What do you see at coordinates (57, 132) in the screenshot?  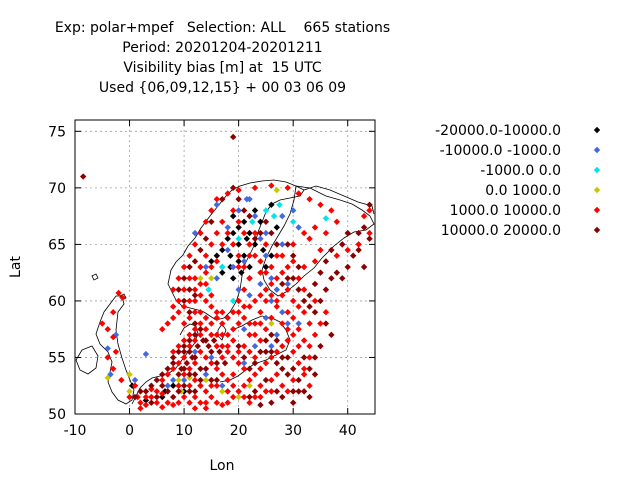 I see `y-tick-label: 75` at bounding box center [57, 132].